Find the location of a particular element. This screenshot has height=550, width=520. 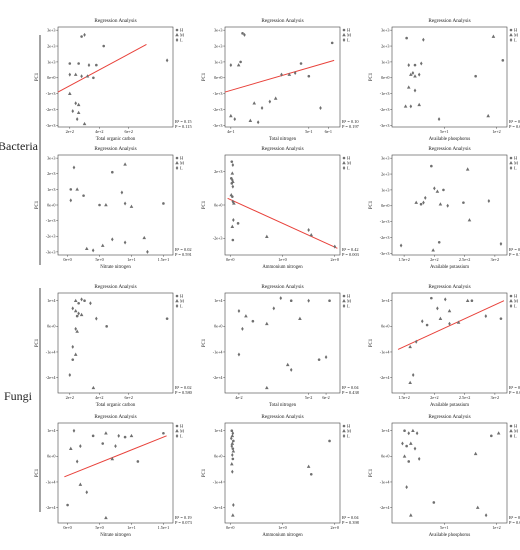

x-tick-label: 4e+2 is located at coordinates (99, 131).